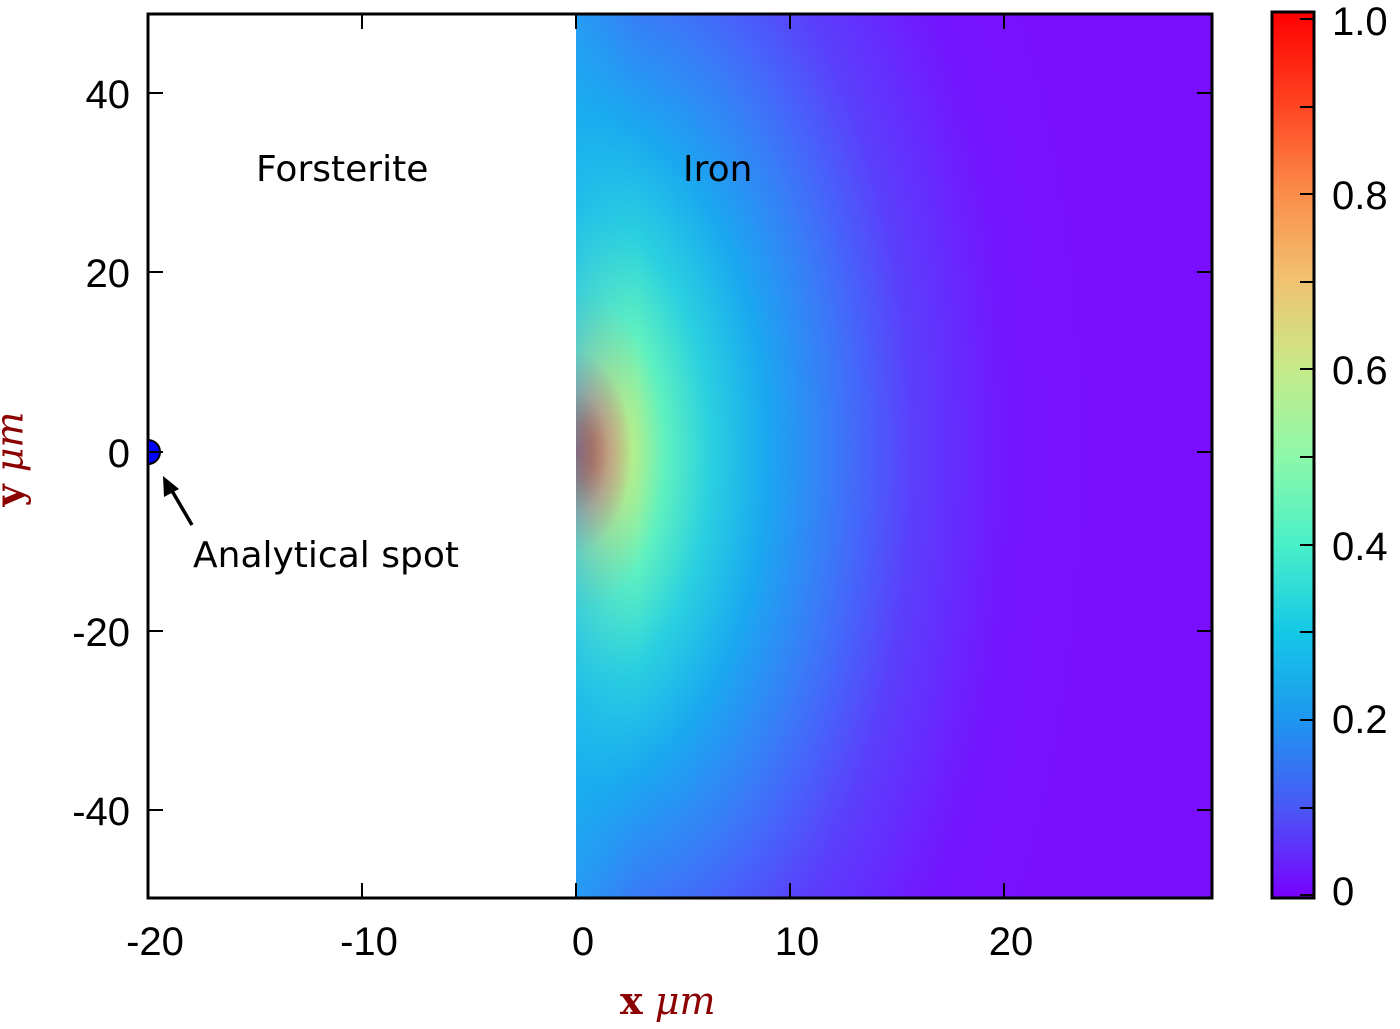 The image size is (1400, 1029). What do you see at coordinates (583, 942) in the screenshot?
I see `x-tick-label: 0` at bounding box center [583, 942].